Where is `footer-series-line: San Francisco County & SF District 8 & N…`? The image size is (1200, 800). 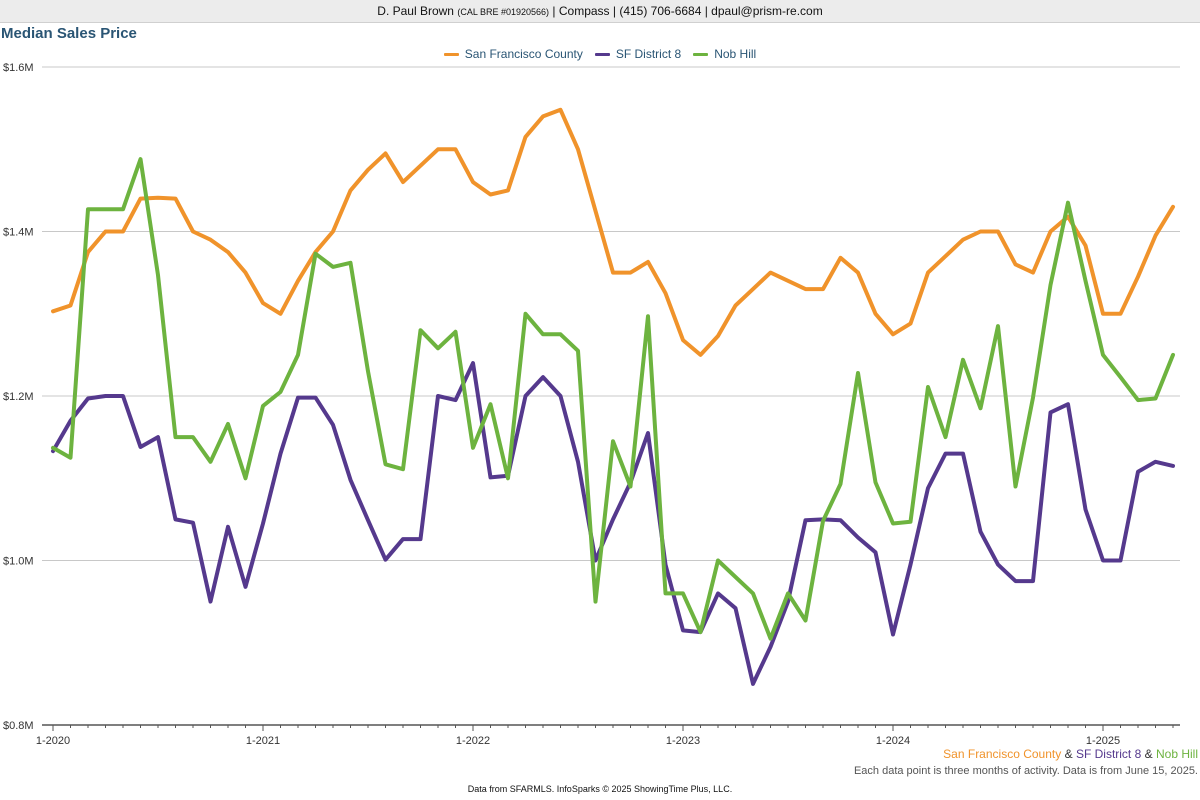
footer-series-line: San Francisco County & SF District 8 & N… is located at coordinates (1070, 754).